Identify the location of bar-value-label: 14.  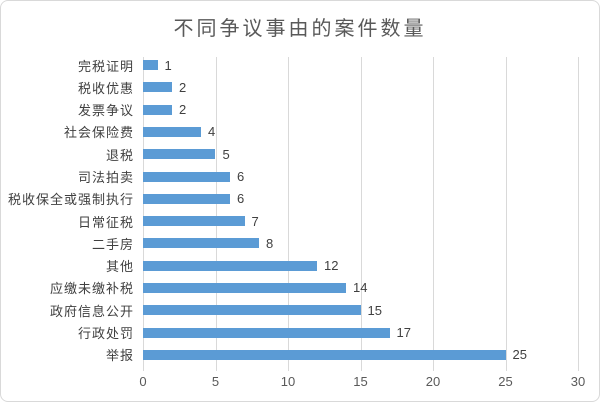
(360, 288).